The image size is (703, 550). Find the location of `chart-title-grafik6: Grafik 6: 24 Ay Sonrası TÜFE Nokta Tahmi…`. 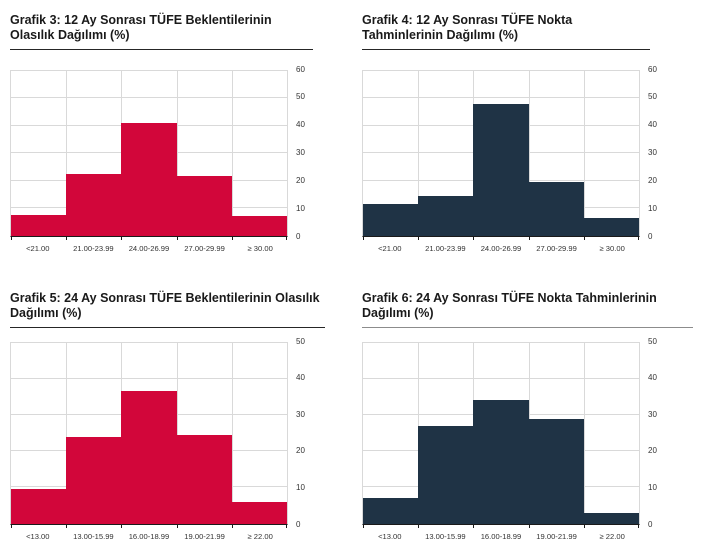

chart-title-grafik6: Grafik 6: 24 Ay Sonrası TÜFE Nokta Tahmi… is located at coordinates (527, 307).